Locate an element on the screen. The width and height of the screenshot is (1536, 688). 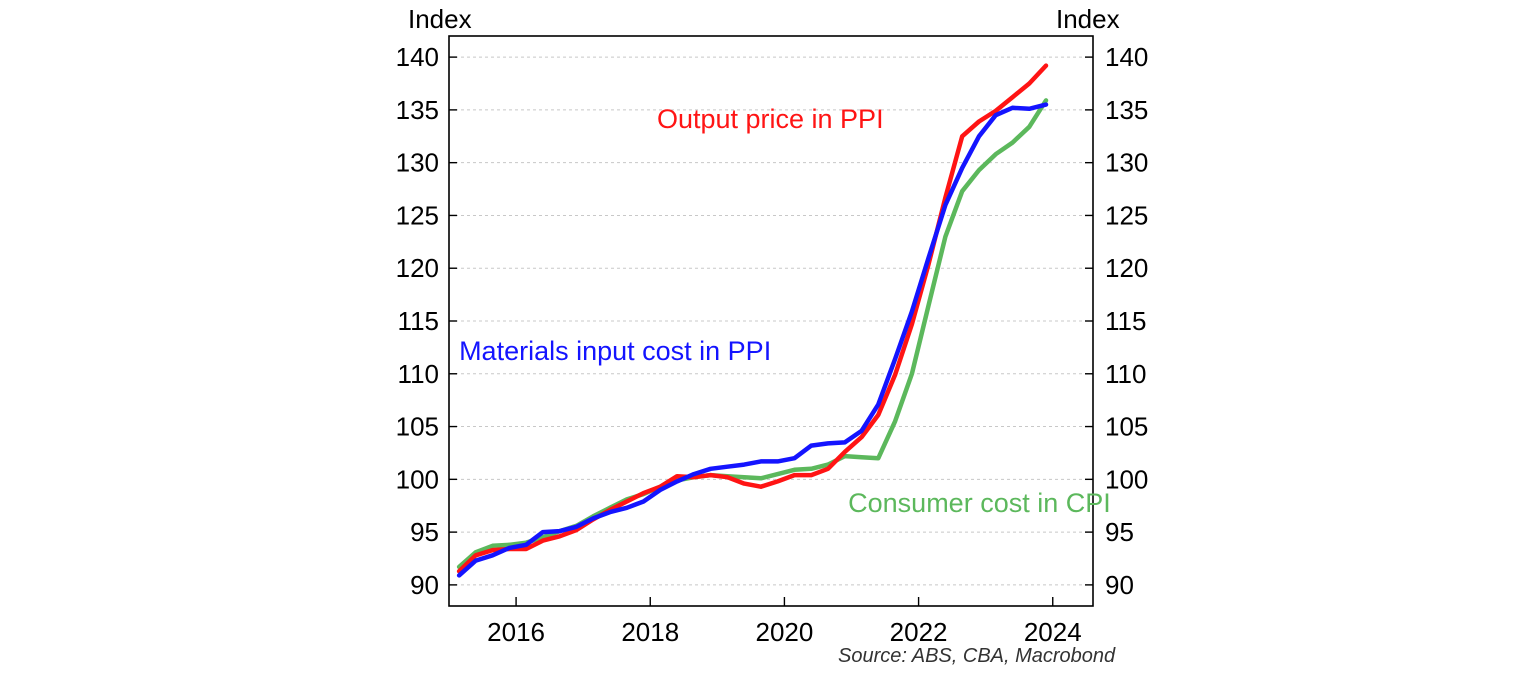
y-tick-label-left: 100 is located at coordinates (417, 479).